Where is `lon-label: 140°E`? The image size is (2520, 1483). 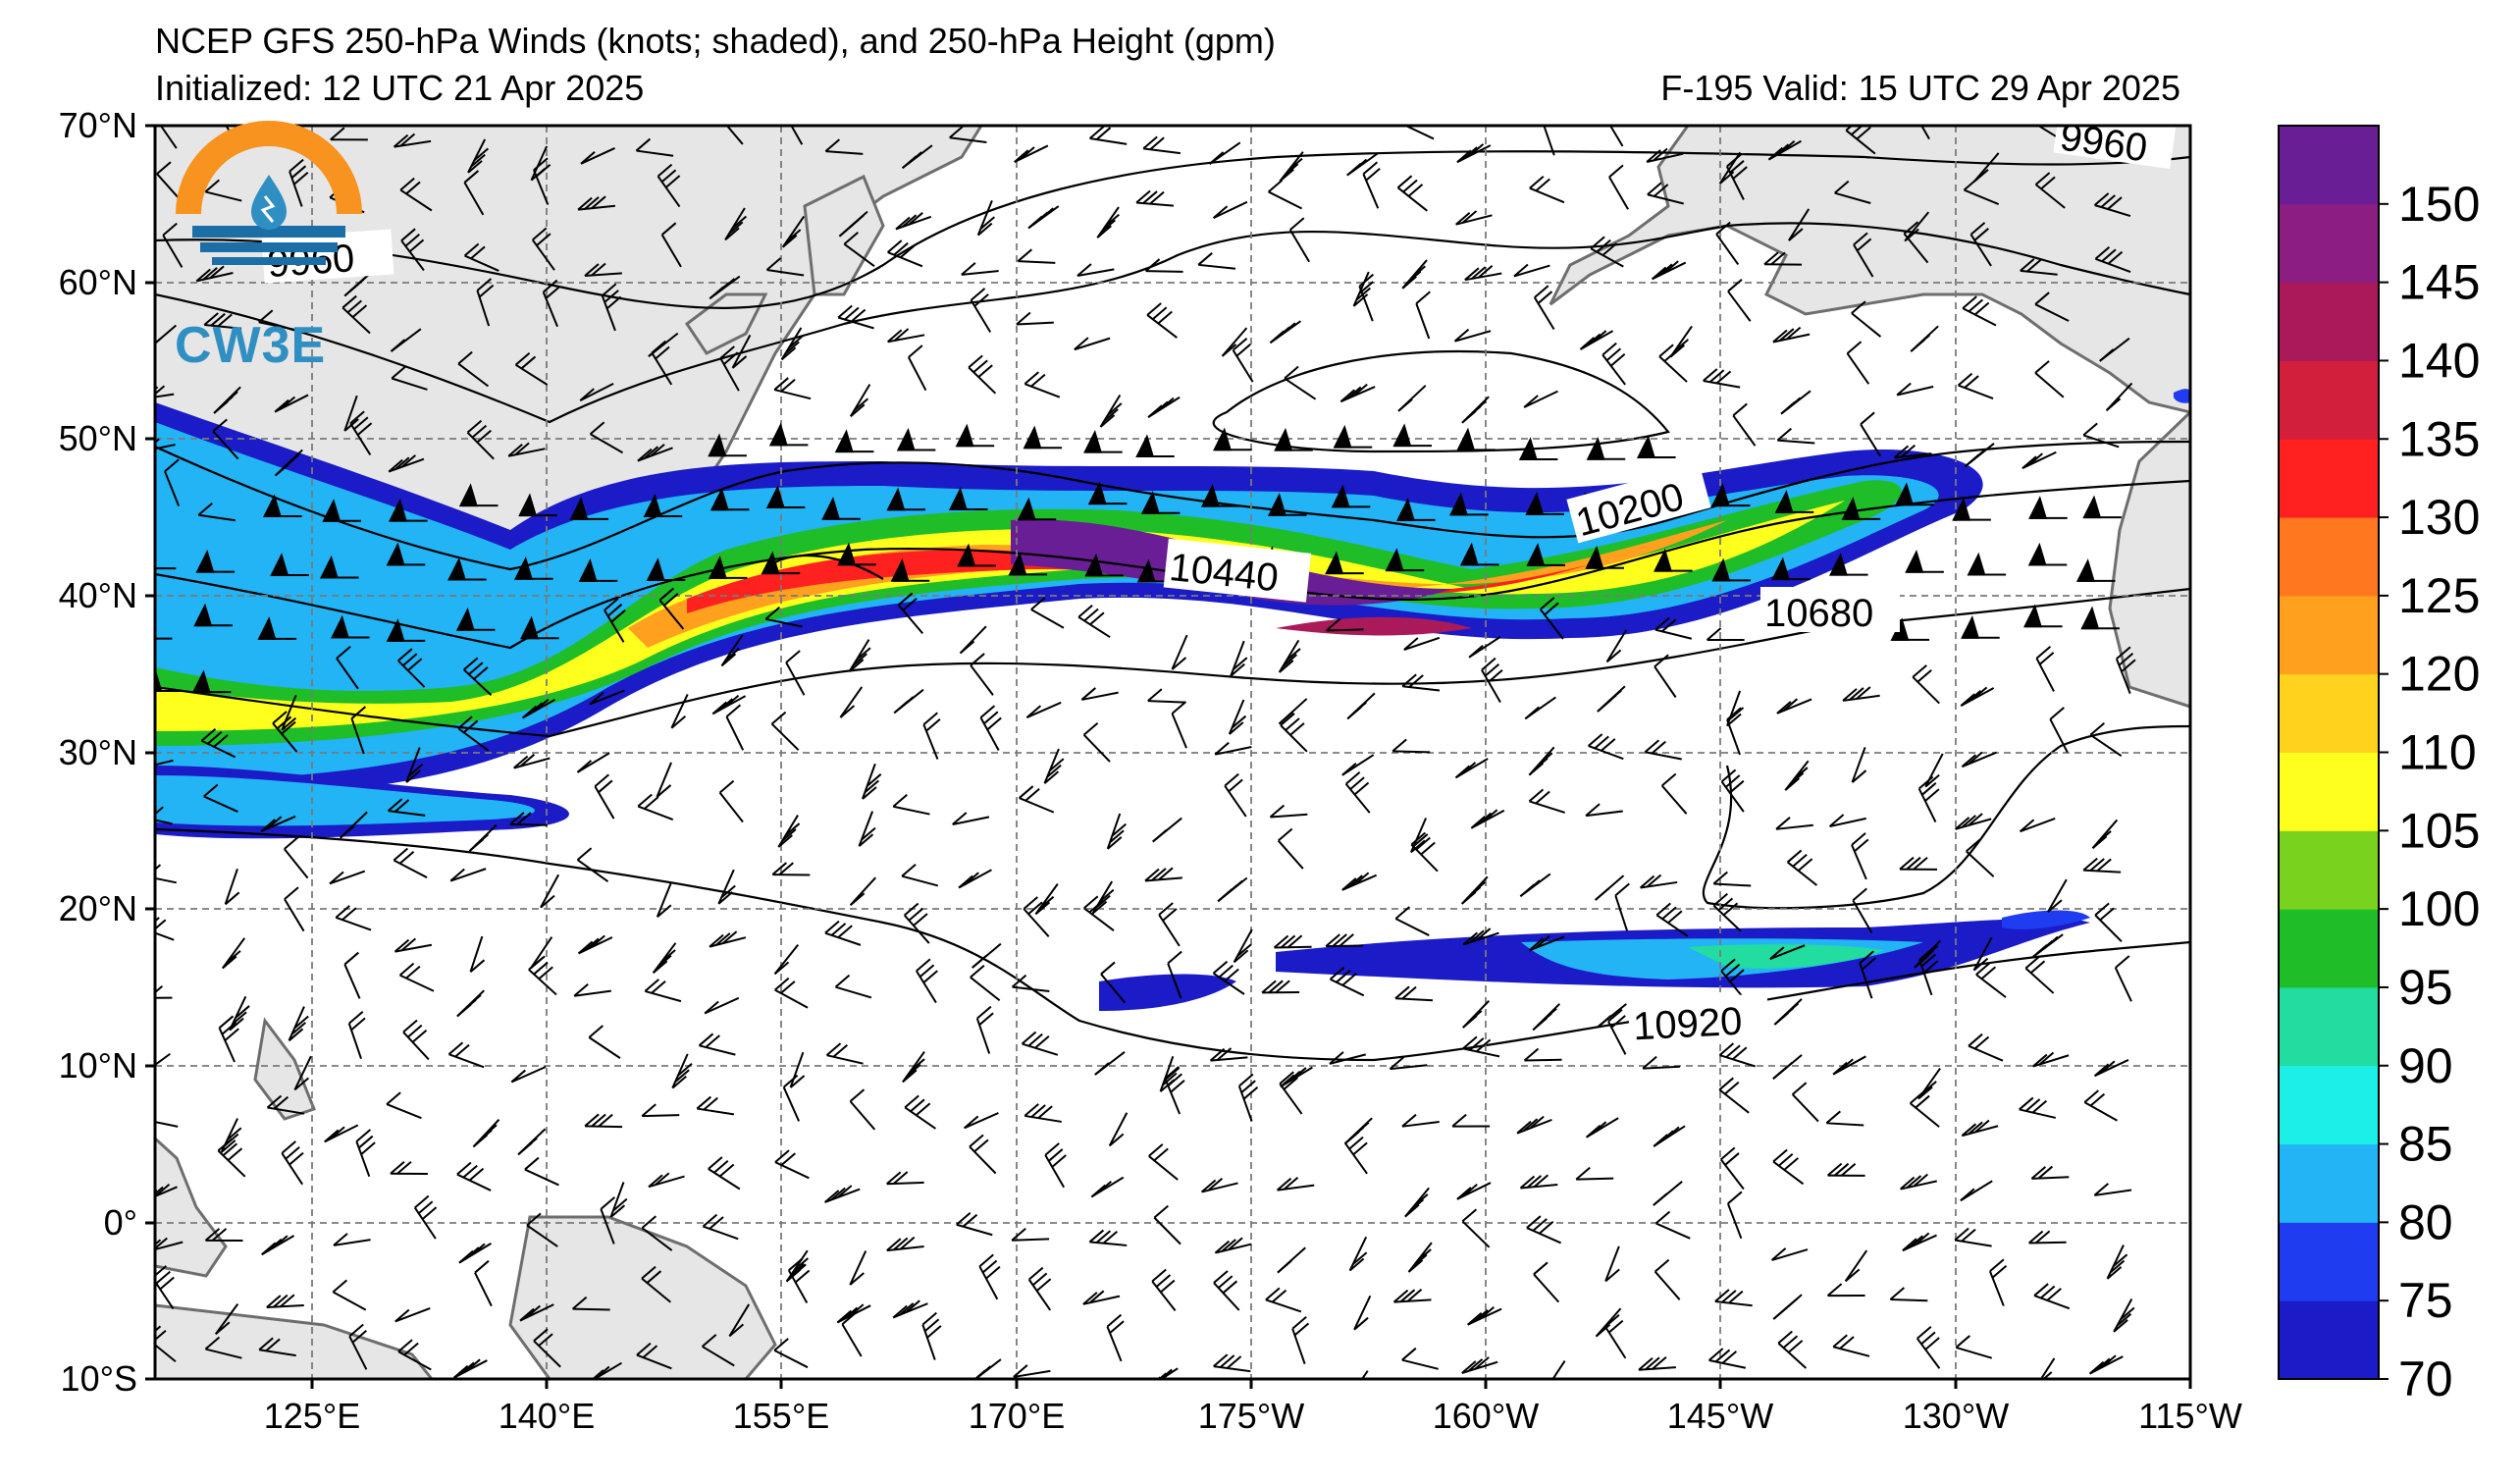
lon-label: 140°E is located at coordinates (547, 1416).